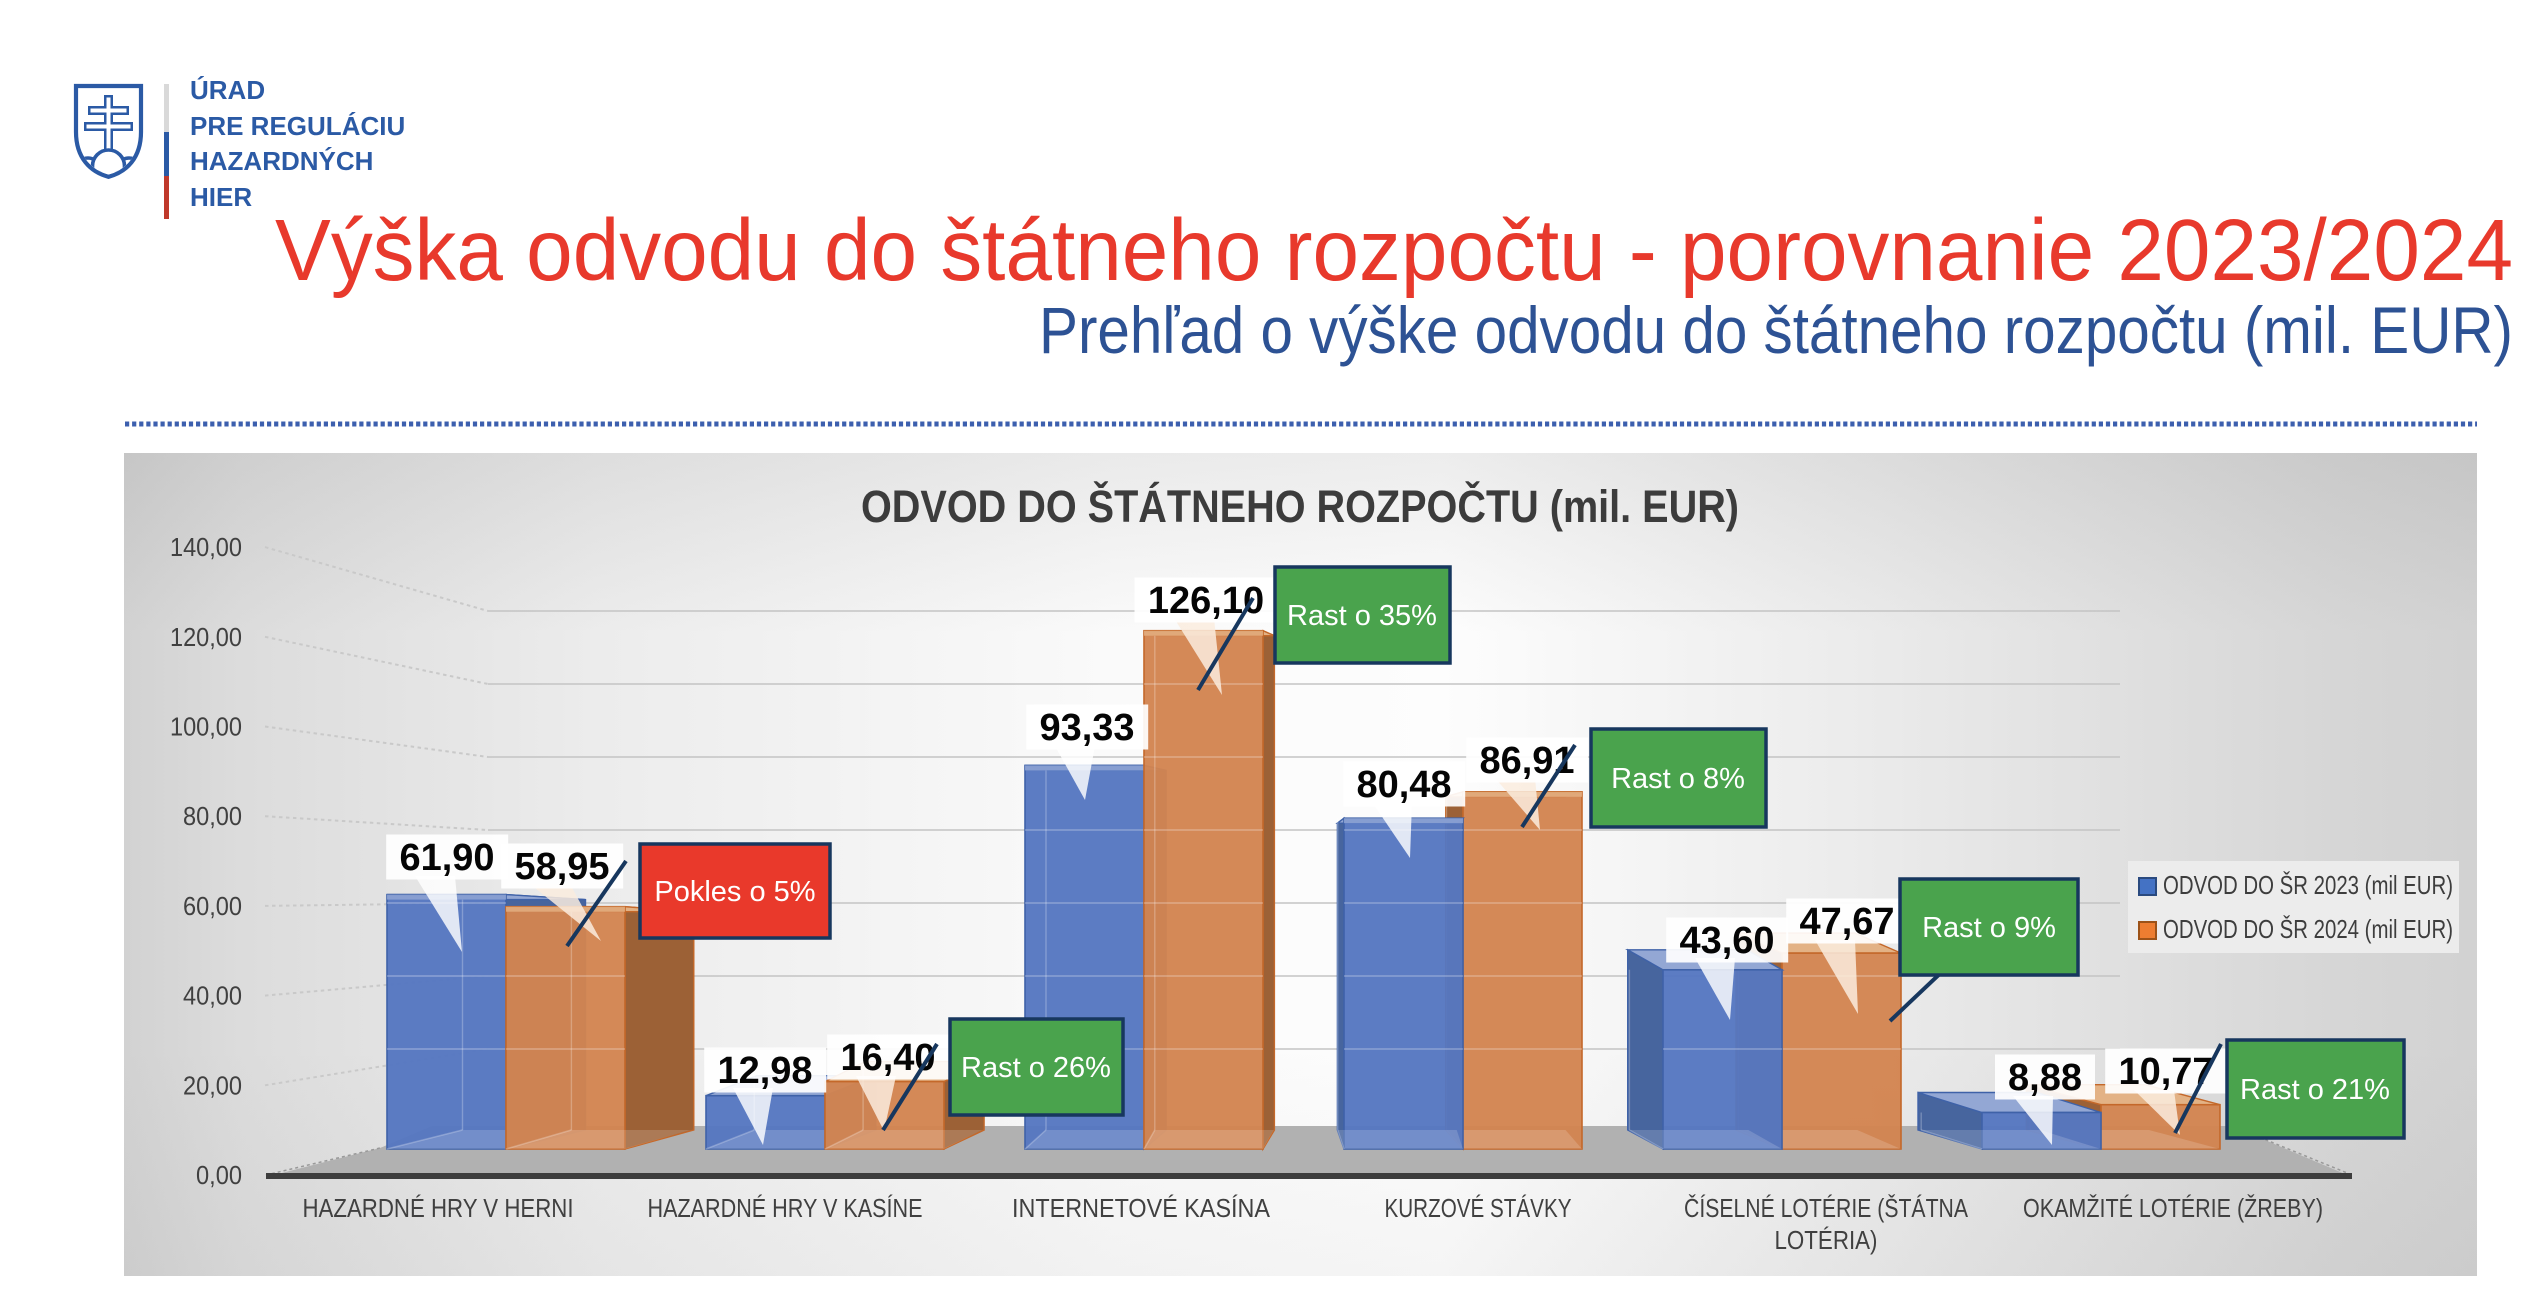 The width and height of the screenshot is (2544, 1309). What do you see at coordinates (227, 90) in the screenshot?
I see `svg-text: ÚRAD` at bounding box center [227, 90].